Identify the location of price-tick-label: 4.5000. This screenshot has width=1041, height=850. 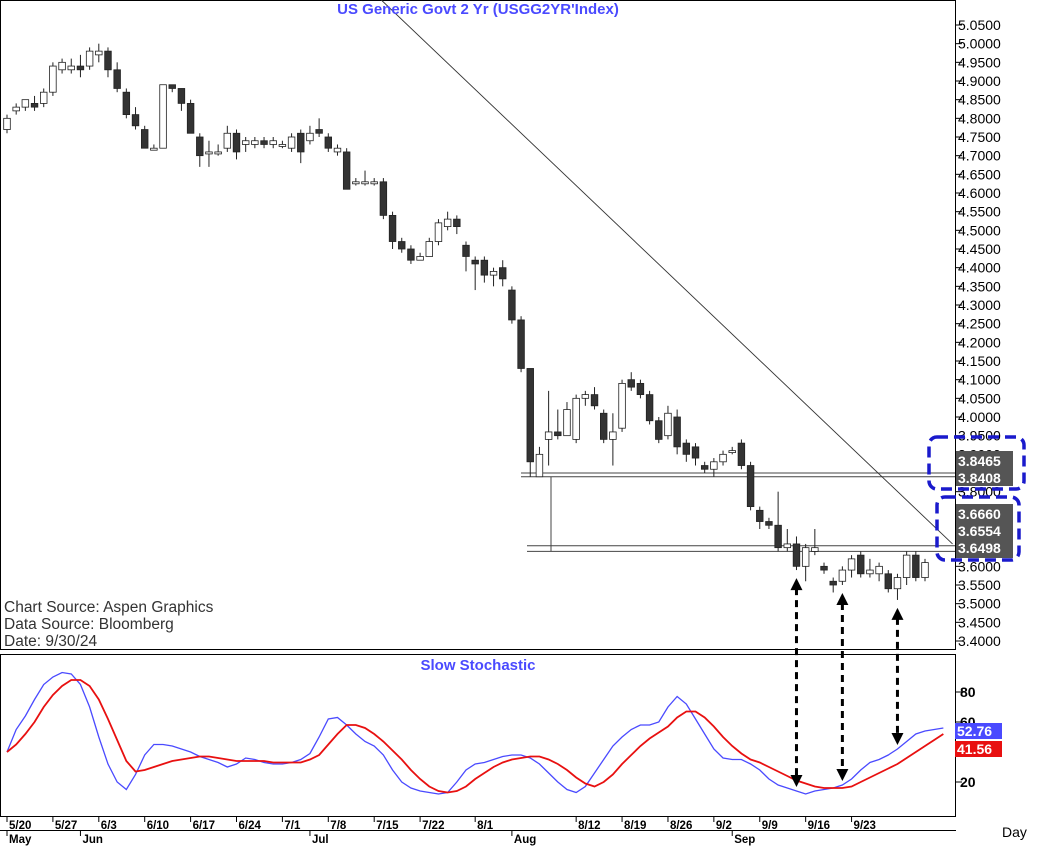
(979, 230).